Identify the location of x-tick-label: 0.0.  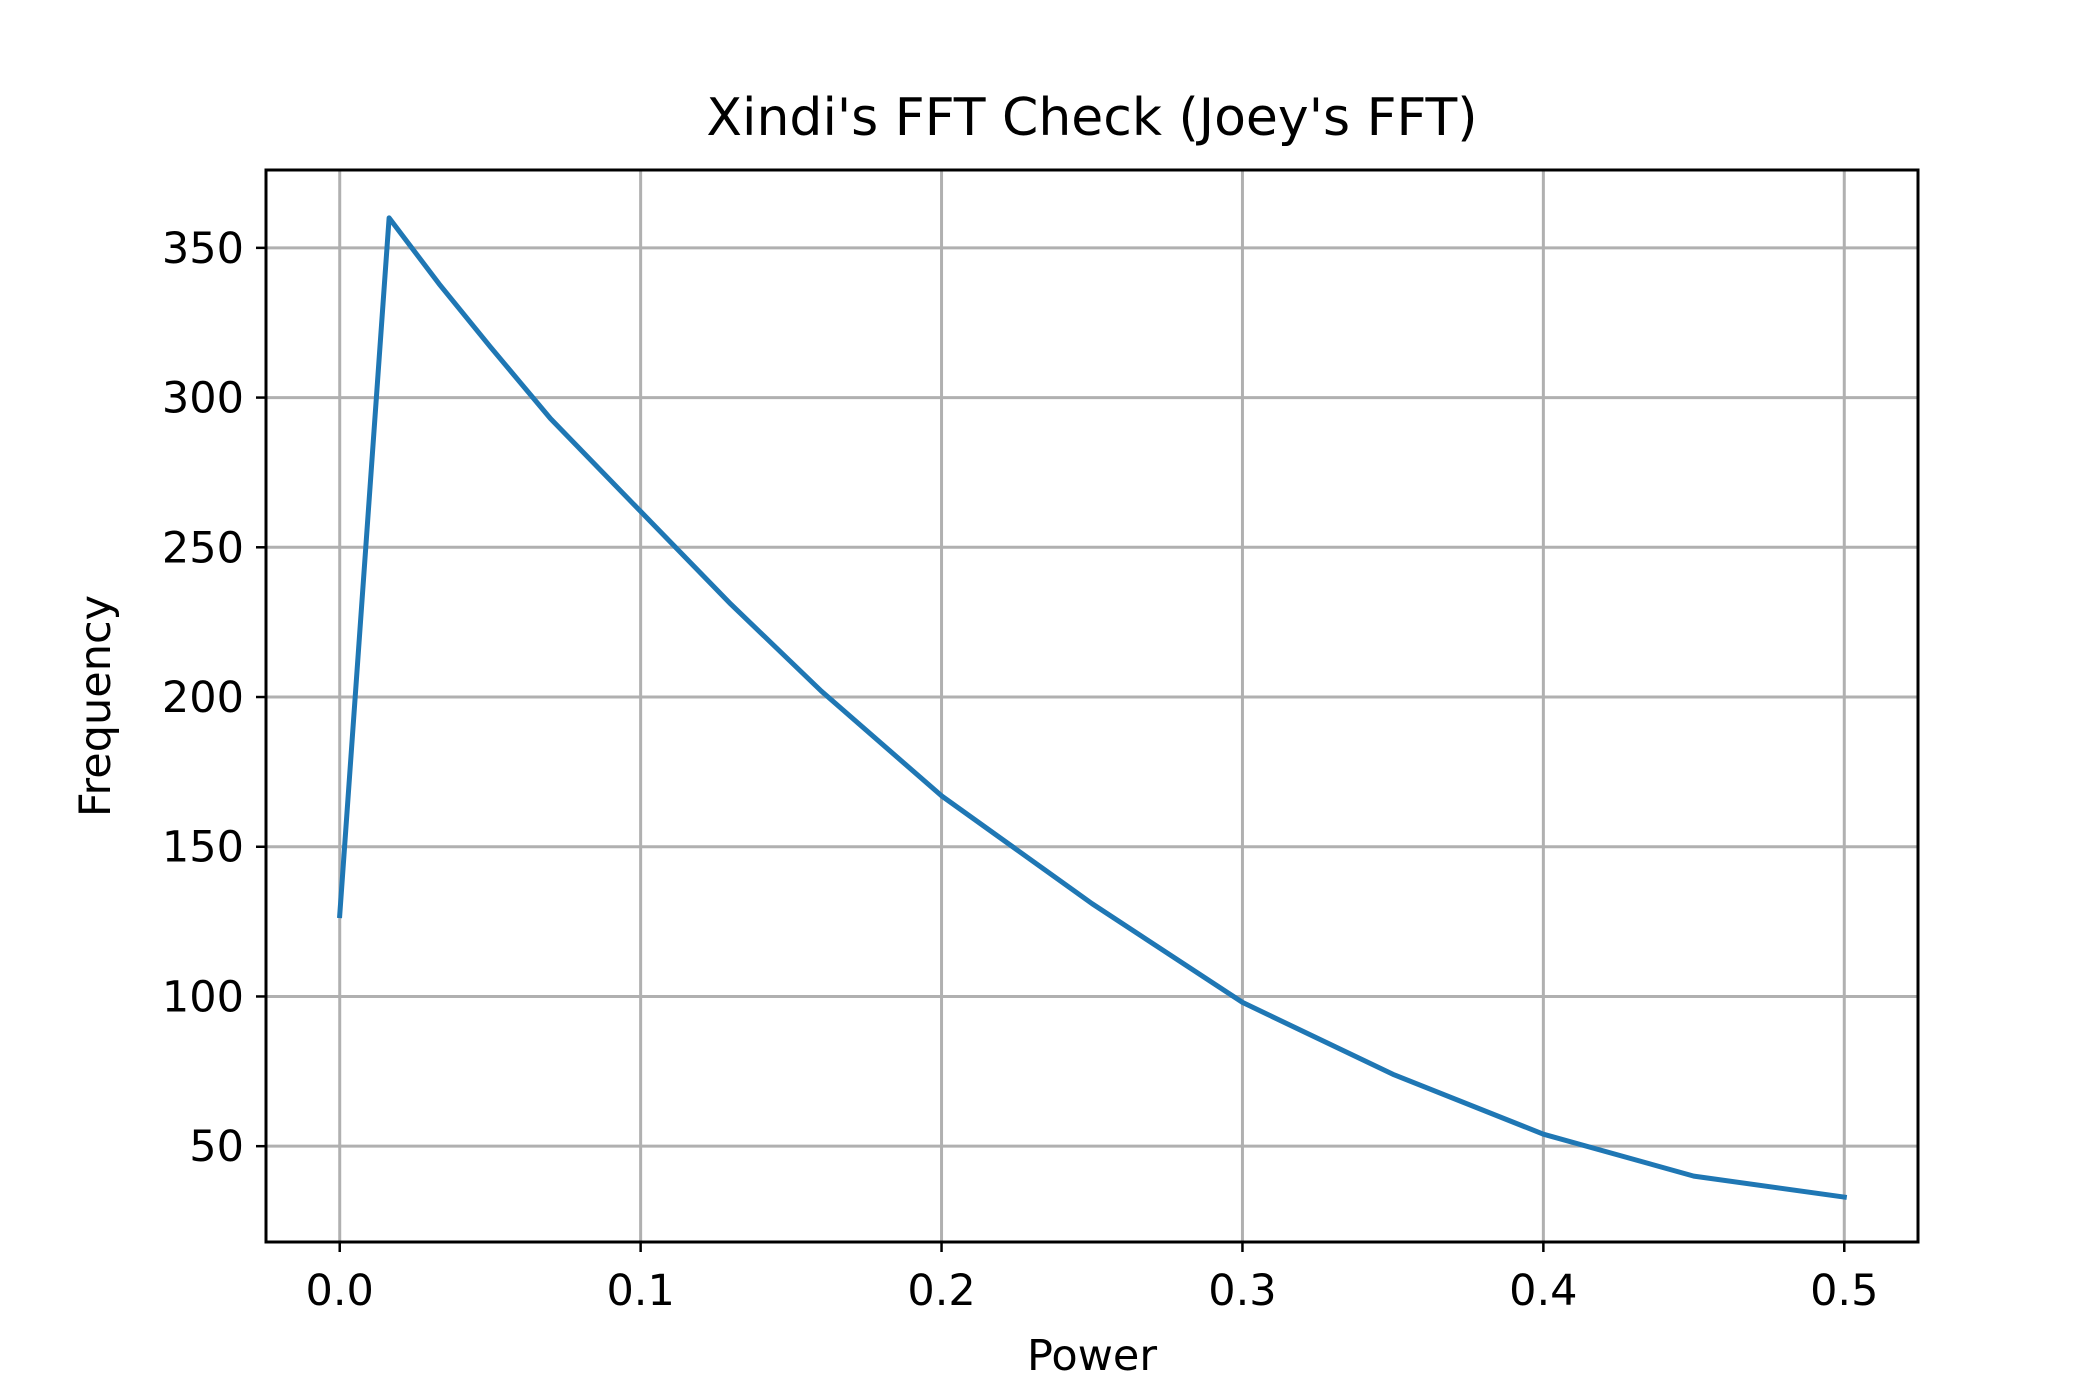
(340, 1291).